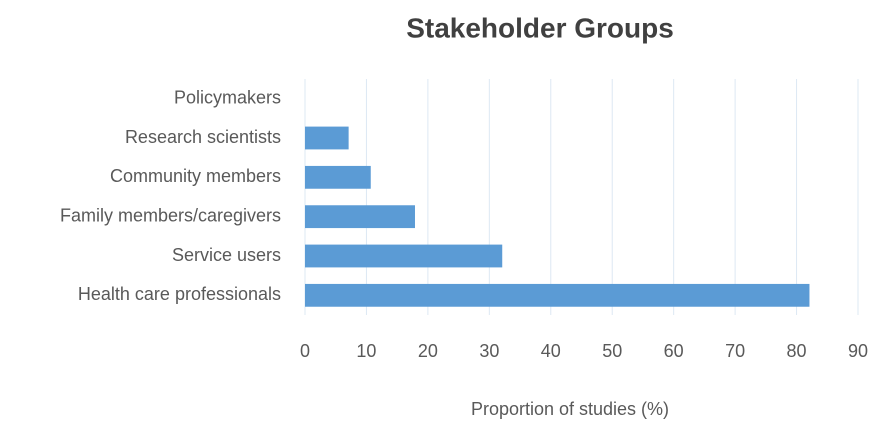 This screenshot has height=421, width=874. I want to click on y-tick-label: Family members/caregivers, so click(170, 215).